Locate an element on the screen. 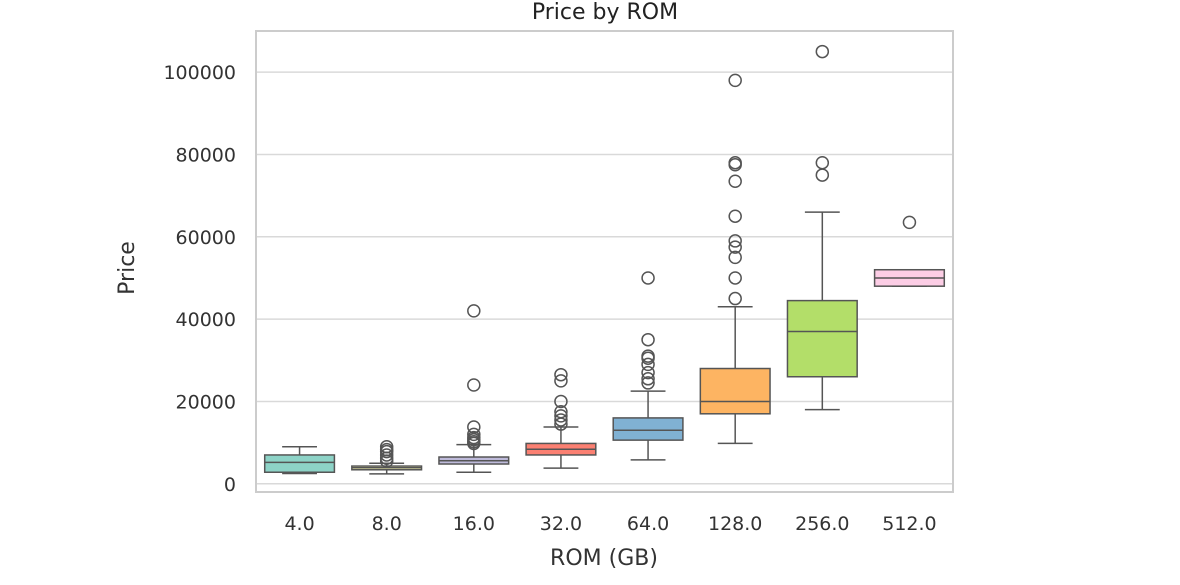 The width and height of the screenshot is (1180, 585). y-axis-ticks: 0 20000 40000 60000 80000 100000 is located at coordinates (199, 279).